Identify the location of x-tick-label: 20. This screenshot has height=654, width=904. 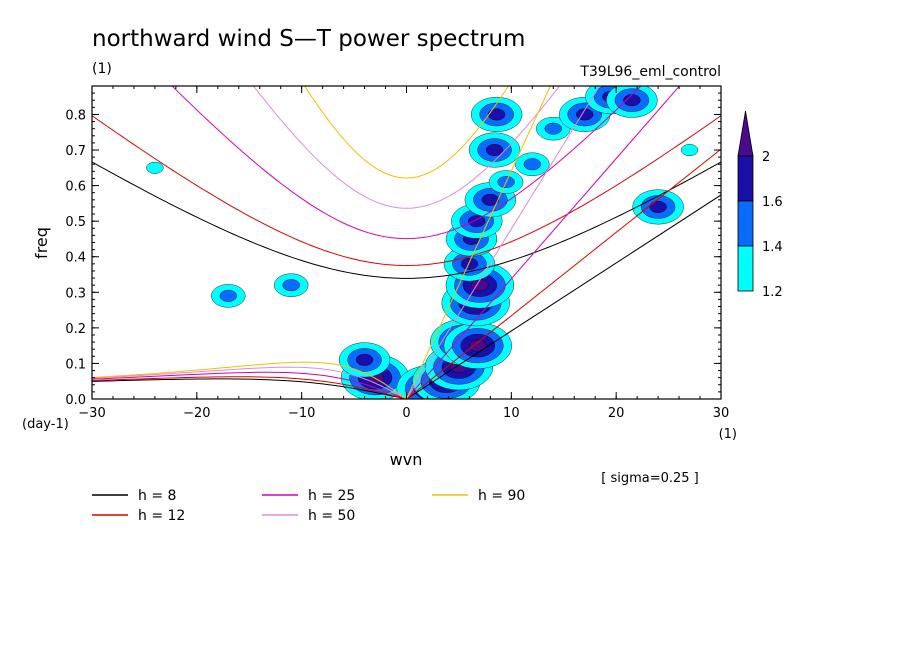
(616, 413).